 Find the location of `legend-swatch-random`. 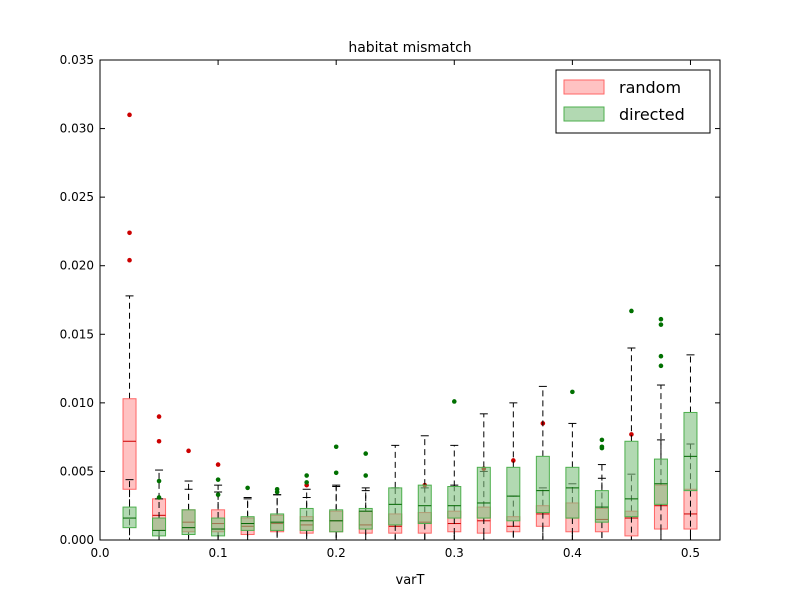

legend-swatch-random is located at coordinates (584, 87).